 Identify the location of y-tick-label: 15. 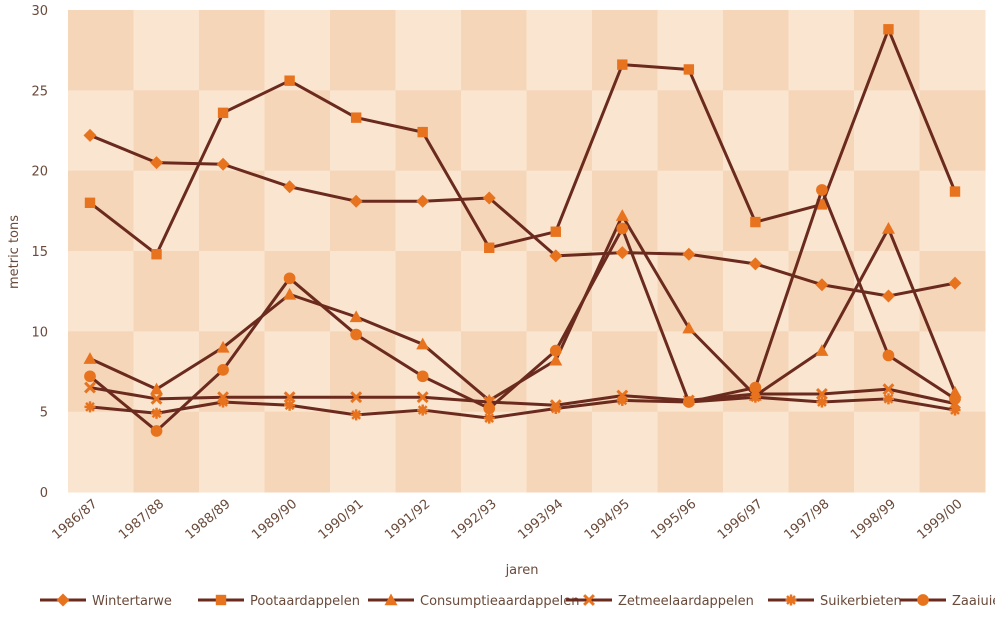
(39, 252).